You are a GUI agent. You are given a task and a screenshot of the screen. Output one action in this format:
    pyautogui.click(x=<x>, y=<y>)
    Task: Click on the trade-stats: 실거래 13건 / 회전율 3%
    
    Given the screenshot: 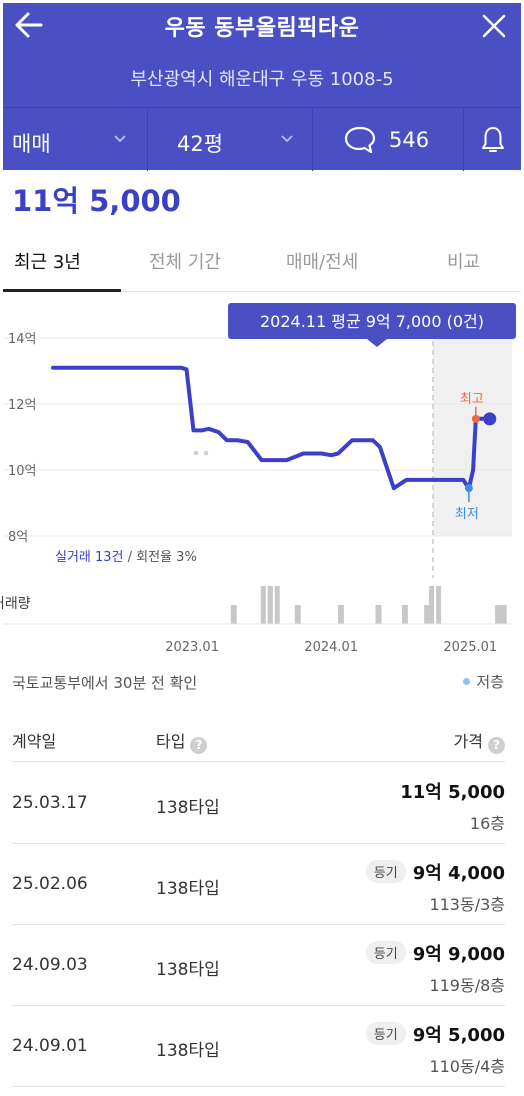 What is the action you would take?
    pyautogui.click(x=126, y=557)
    